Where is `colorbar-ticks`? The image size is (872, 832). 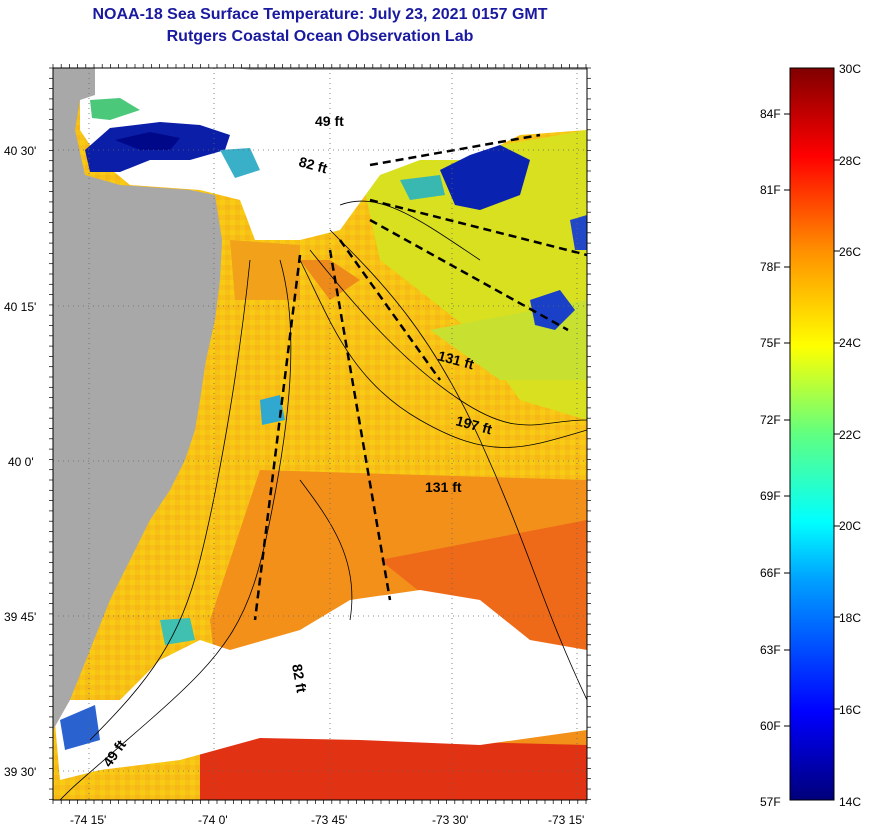
colorbar-ticks is located at coordinates (812, 420).